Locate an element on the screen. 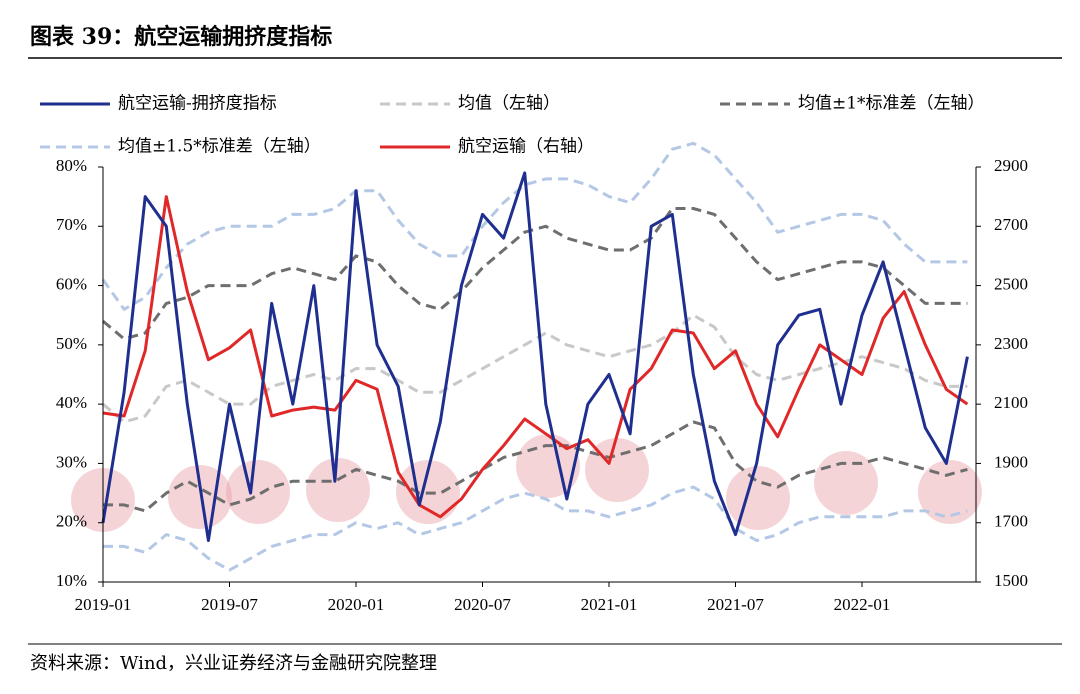 This screenshot has height=694, width=1080. y-tick-label: 10% is located at coordinates (71, 580).